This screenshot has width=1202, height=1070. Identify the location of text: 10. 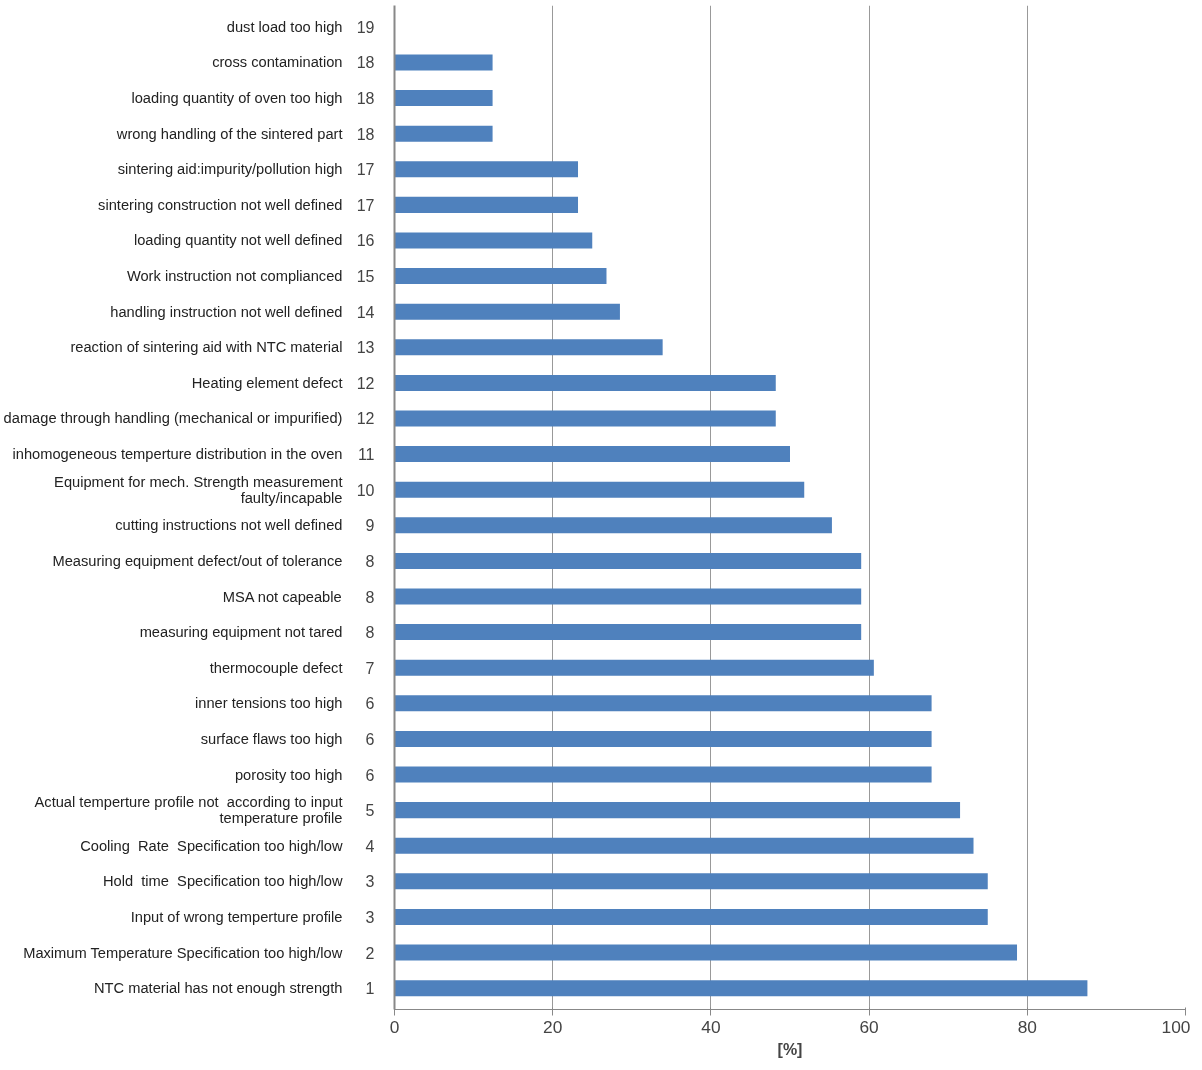
(365, 490).